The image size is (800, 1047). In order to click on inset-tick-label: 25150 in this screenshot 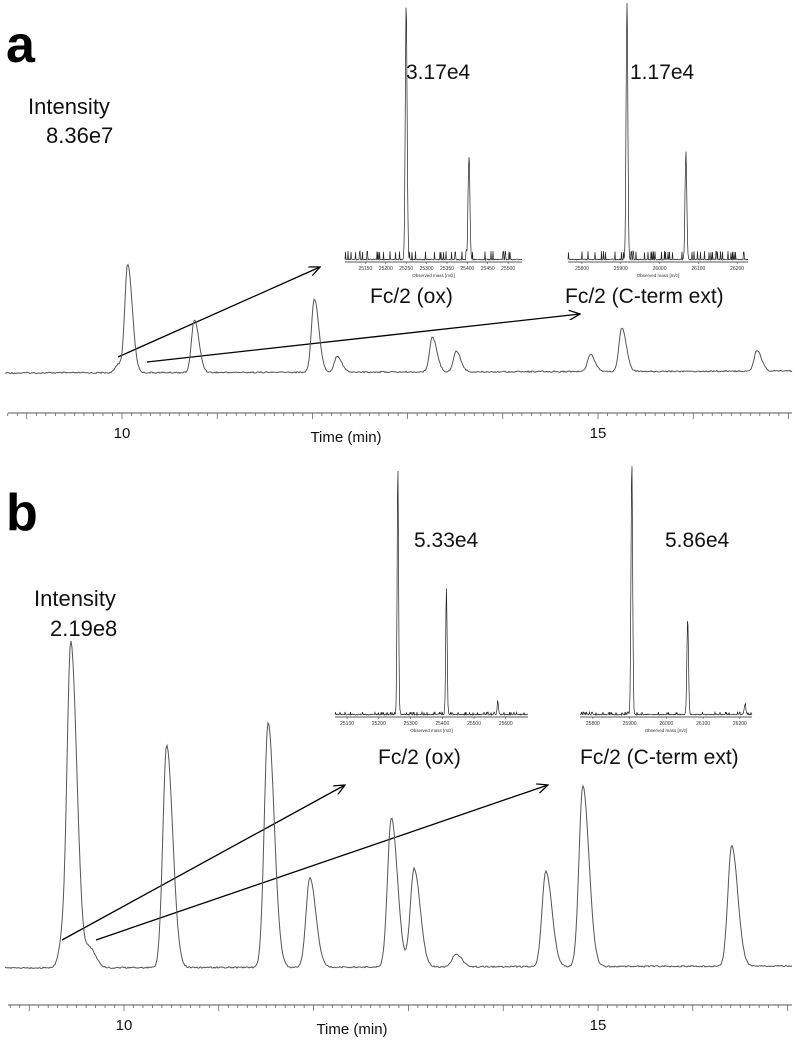, I will do `click(365, 269)`.